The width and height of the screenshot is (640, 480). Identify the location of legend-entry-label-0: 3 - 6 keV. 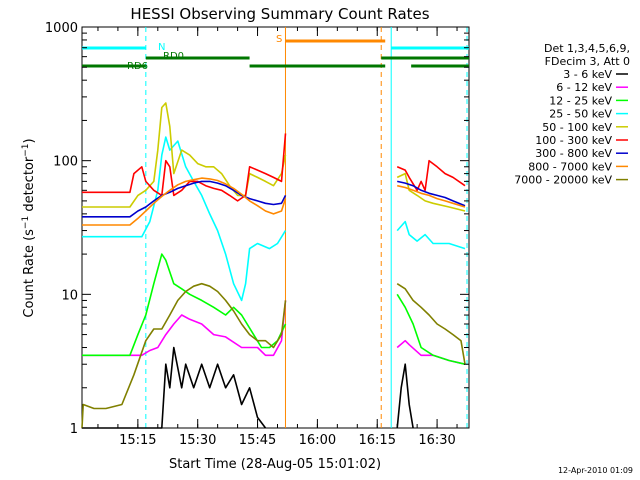
(587, 74).